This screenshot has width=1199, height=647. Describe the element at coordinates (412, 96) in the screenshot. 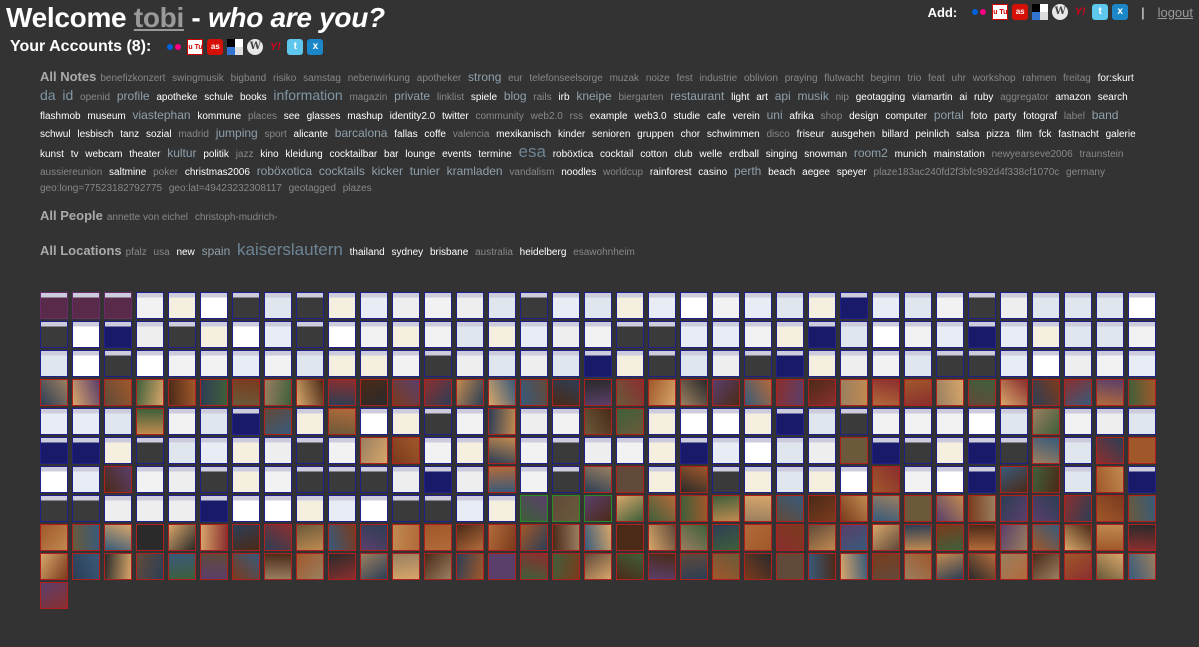

I see `tag-link: private` at that location.